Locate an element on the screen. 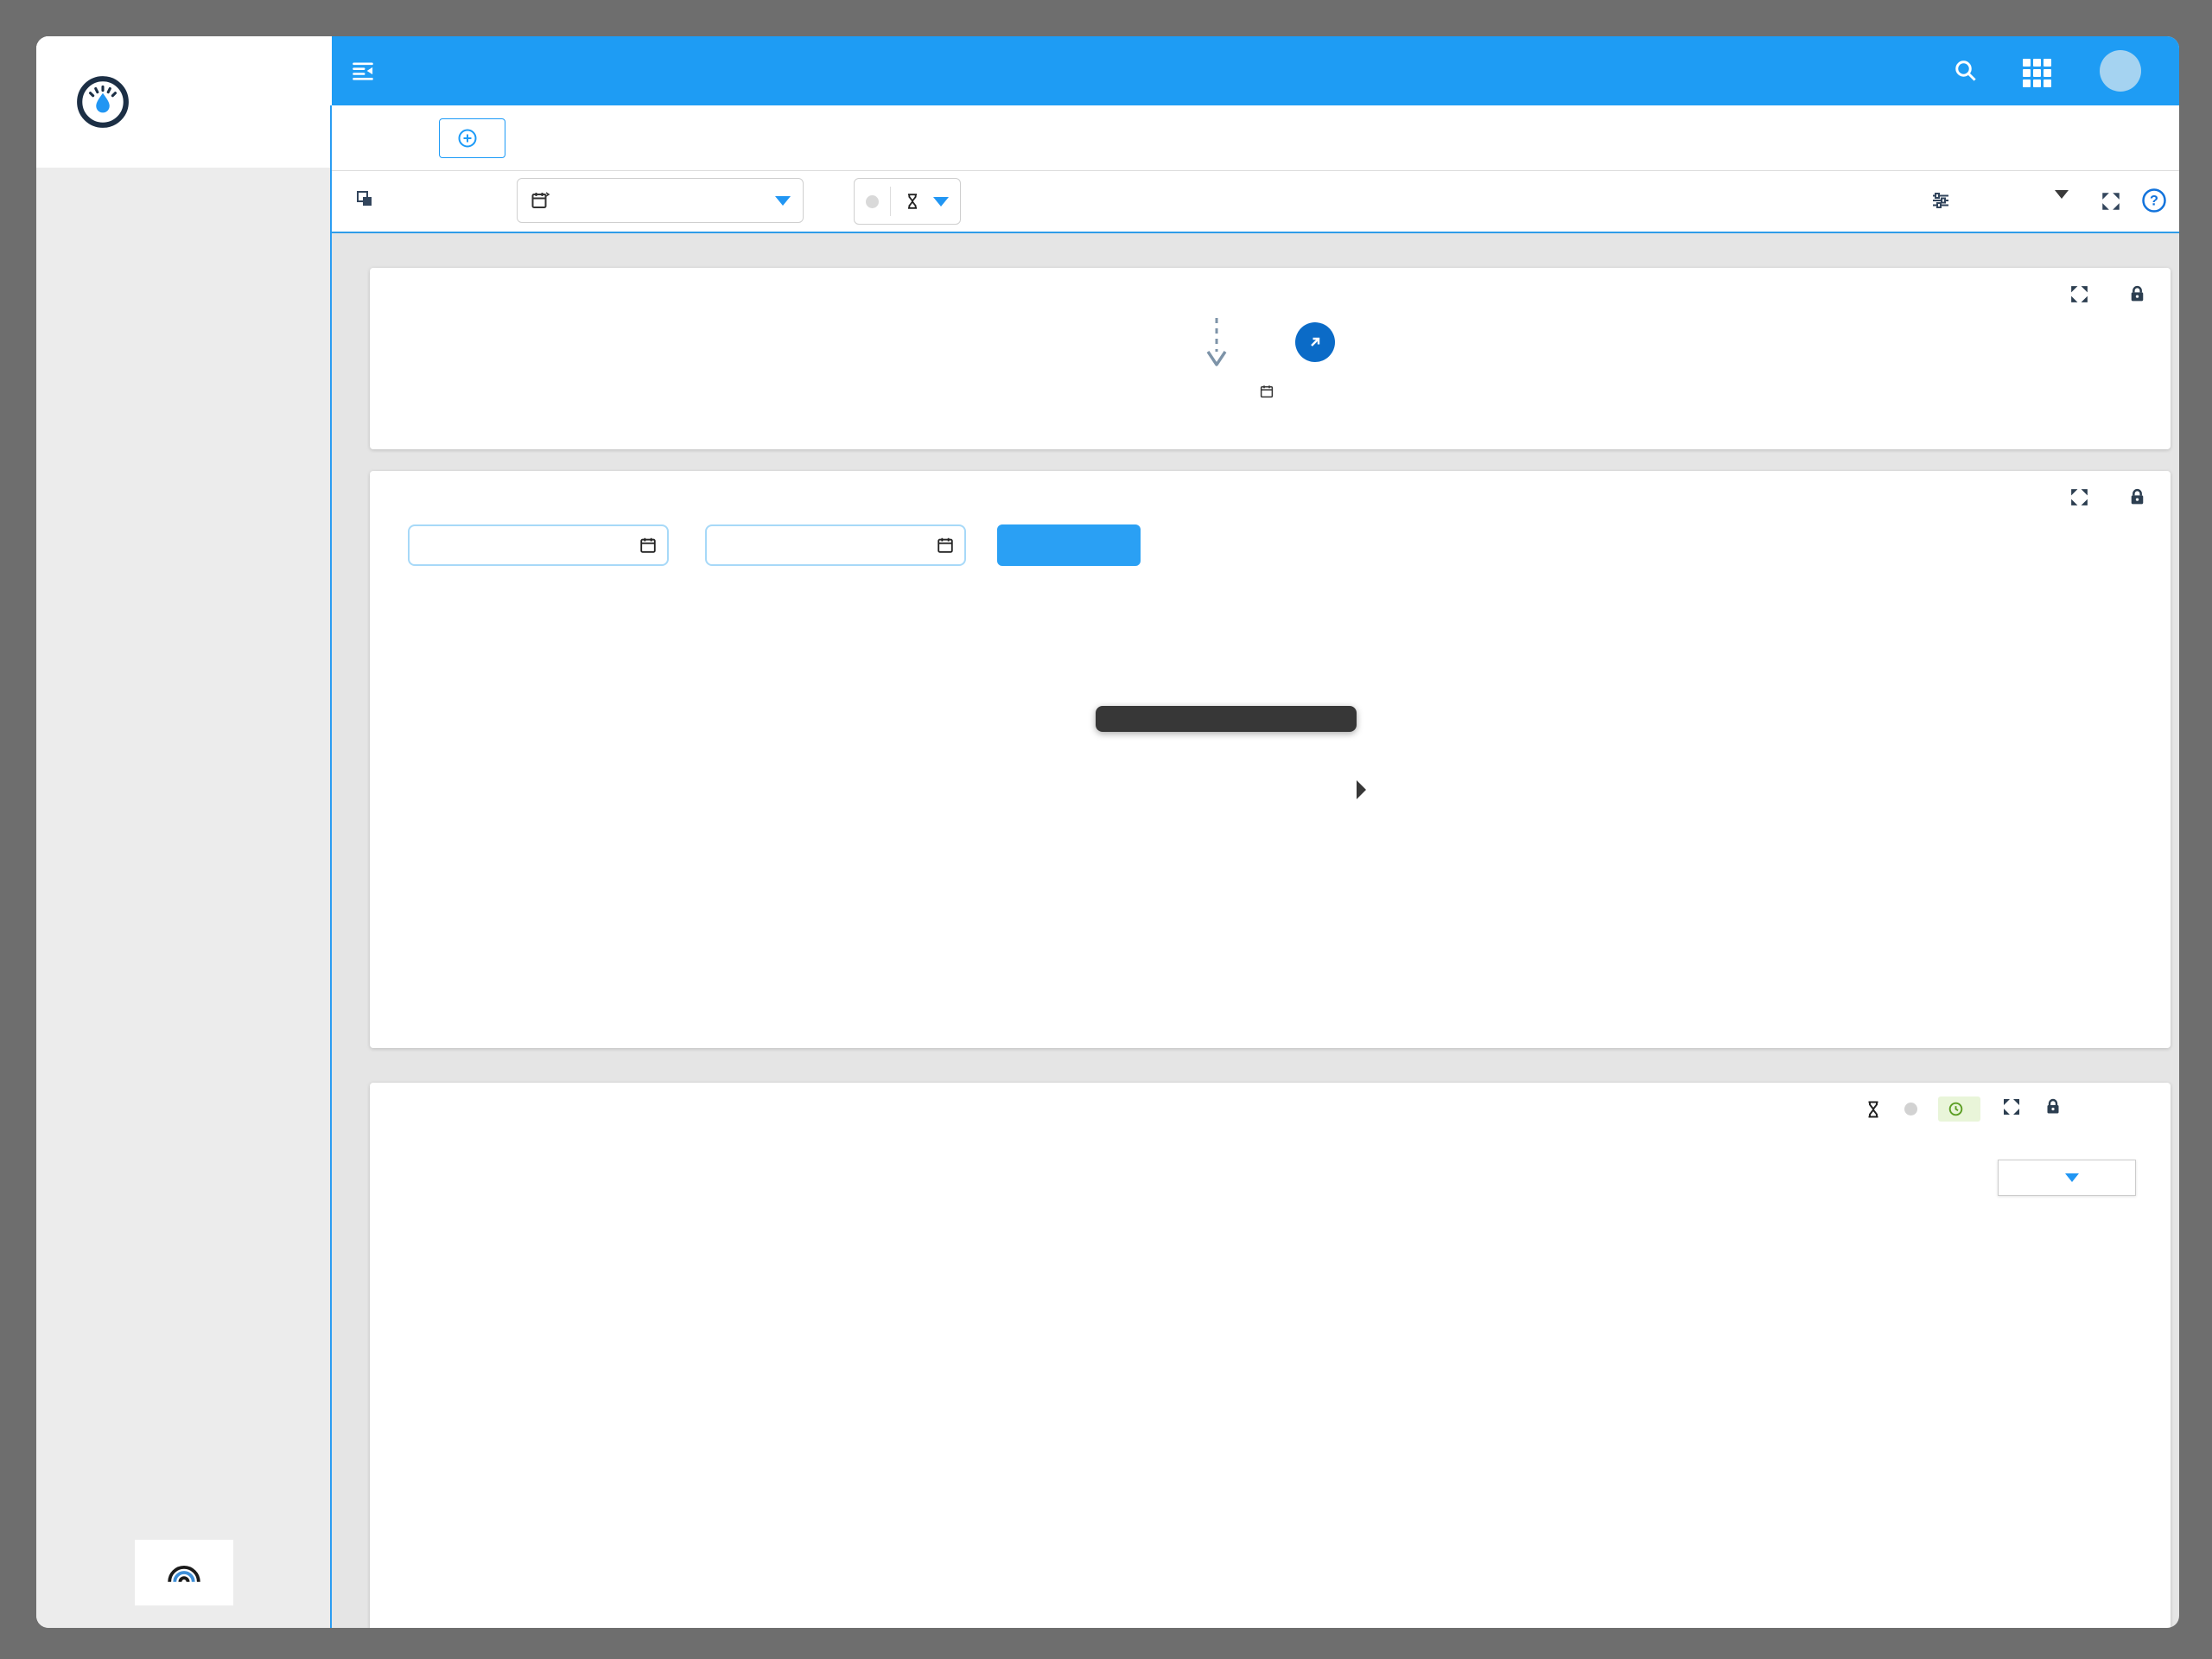 This screenshot has width=2212, height=1659. level-down-arrow-icon is located at coordinates (1216, 342).